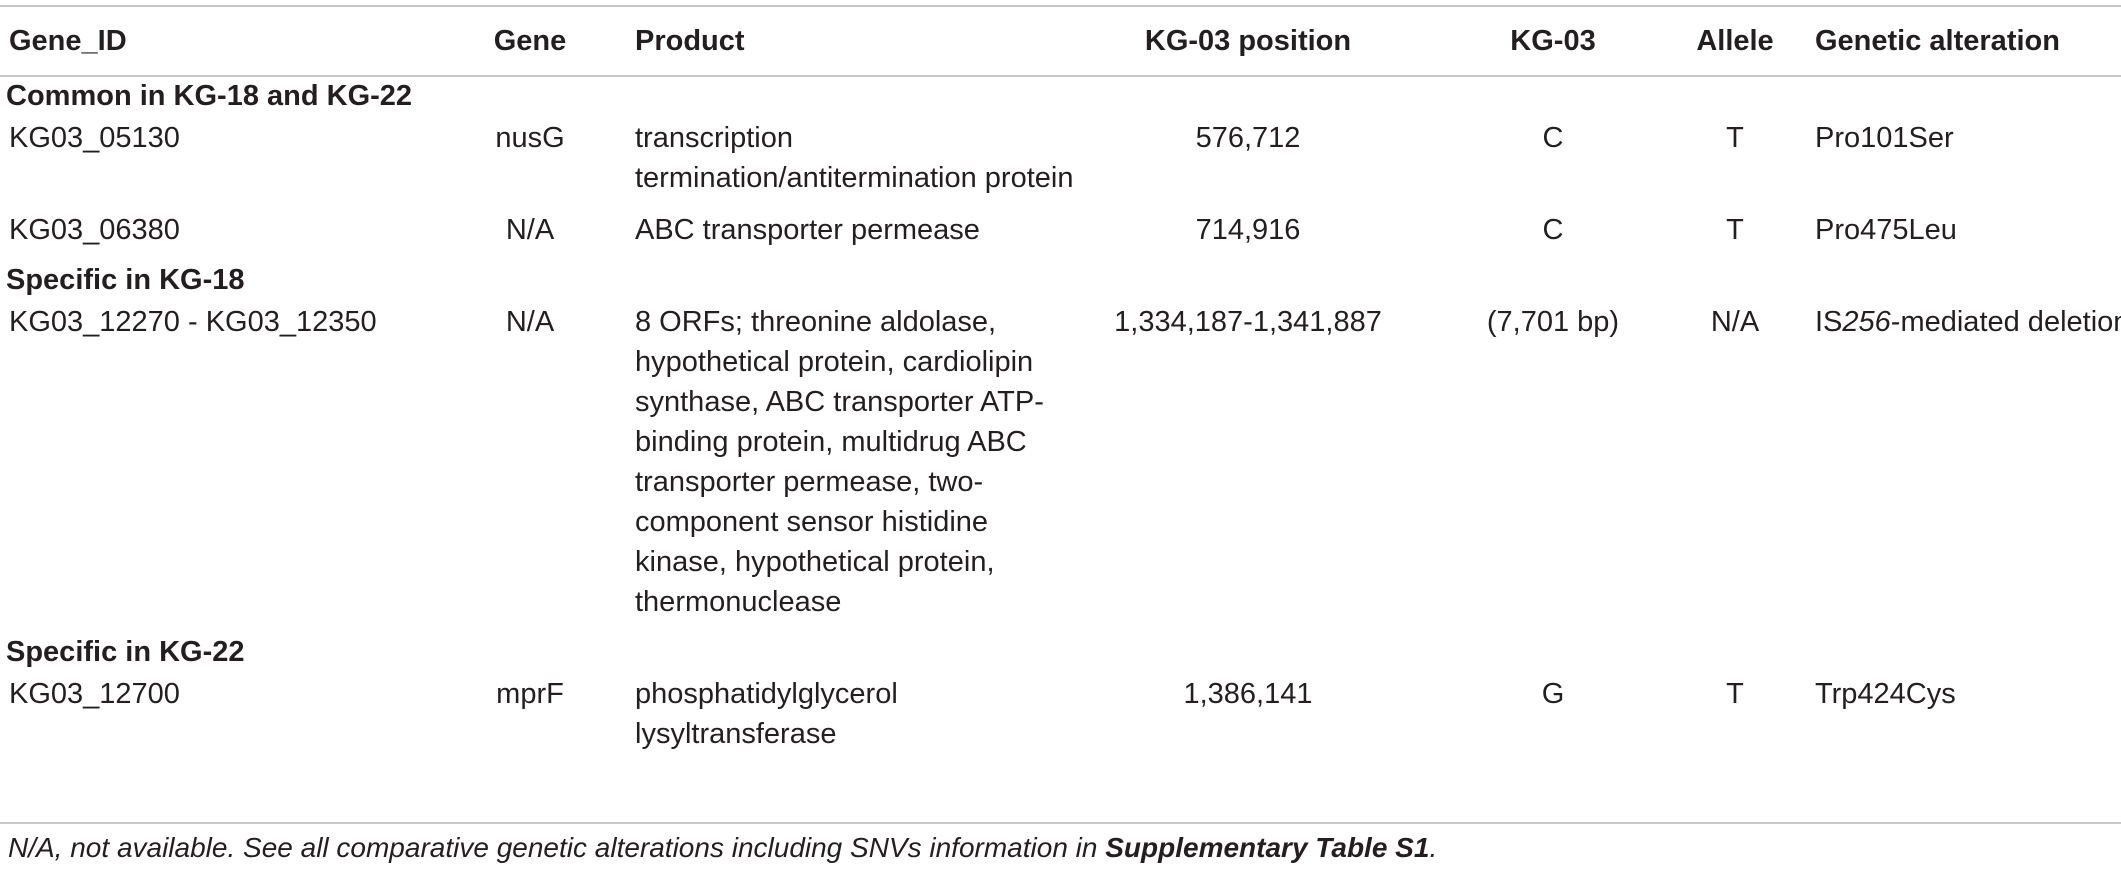 This screenshot has width=2121, height=875. What do you see at coordinates (94, 138) in the screenshot?
I see `cell-gene-id: KG03_05130` at bounding box center [94, 138].